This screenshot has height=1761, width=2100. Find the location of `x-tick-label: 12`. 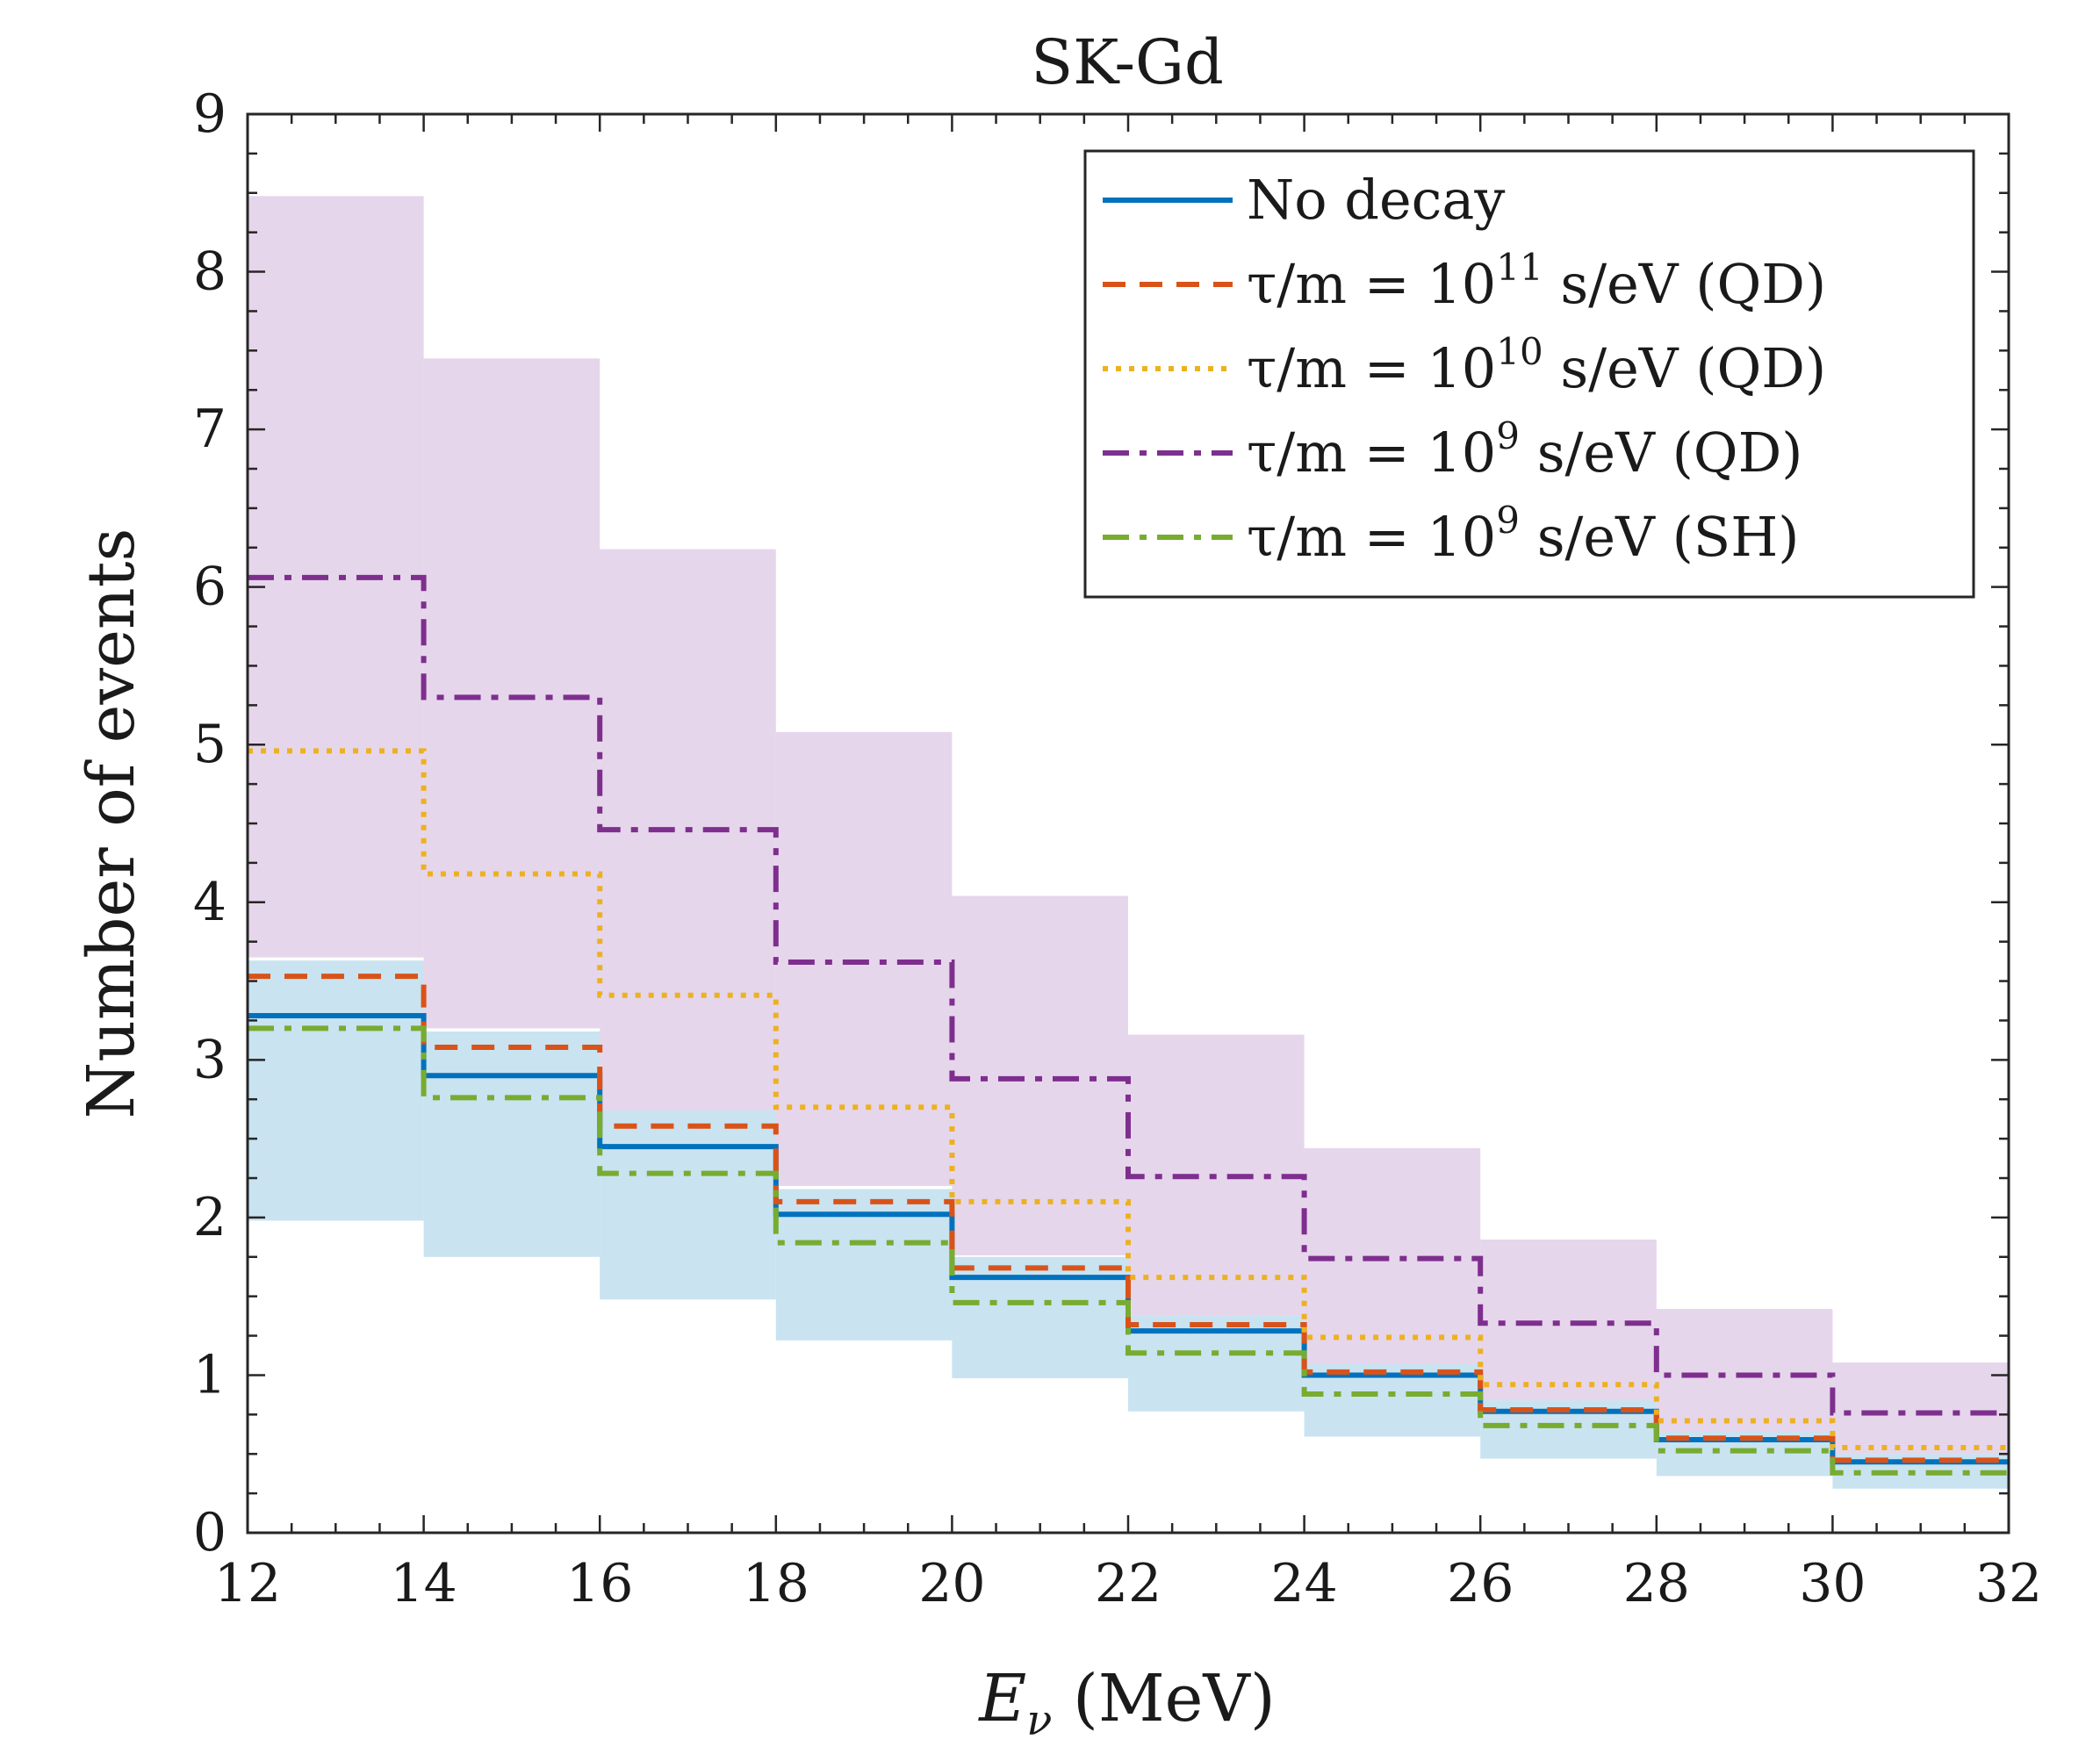

x-tick-label: 12 is located at coordinates (247, 1583).